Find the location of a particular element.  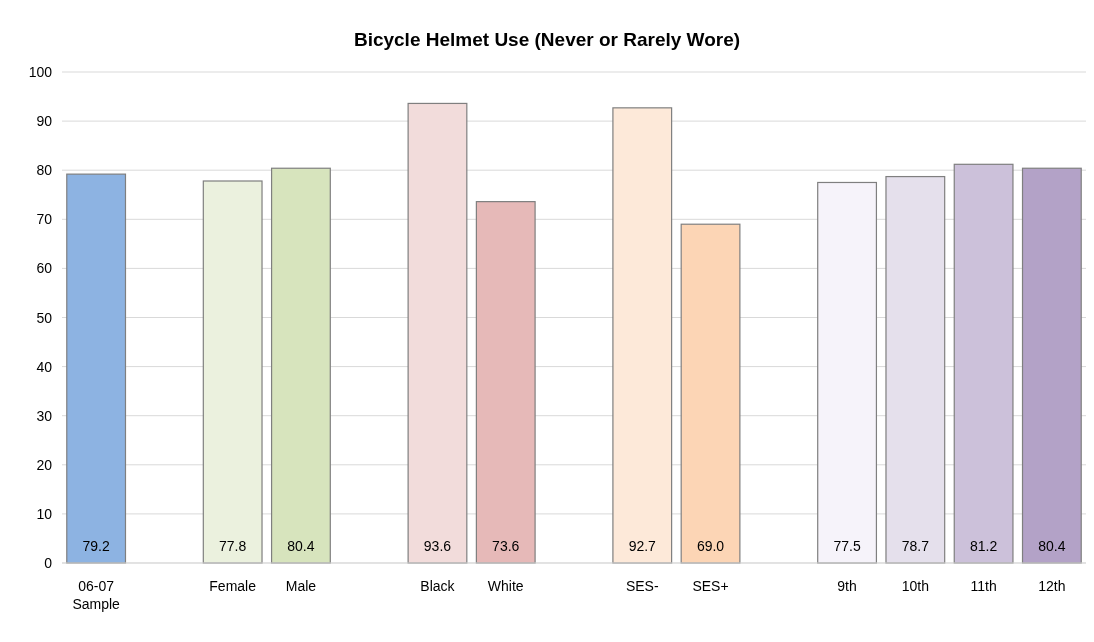

y-tick-label: 10 is located at coordinates (44, 513).